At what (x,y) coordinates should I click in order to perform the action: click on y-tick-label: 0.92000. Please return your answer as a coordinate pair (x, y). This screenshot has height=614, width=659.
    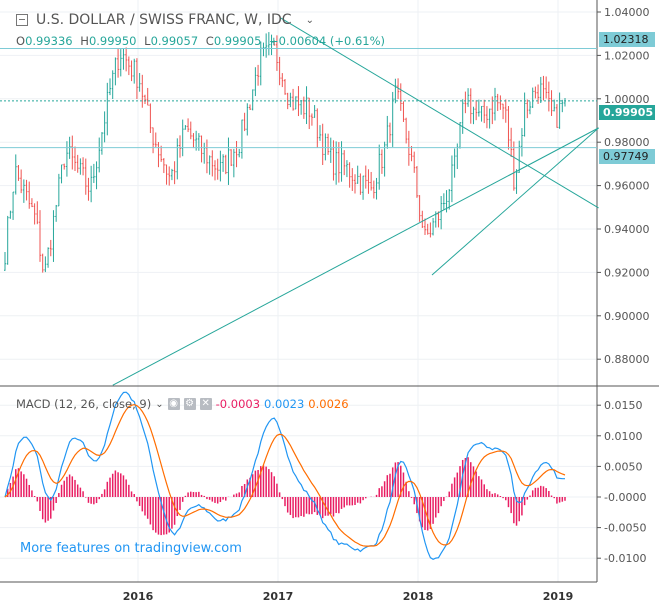
    Looking at the image, I should click on (627, 272).